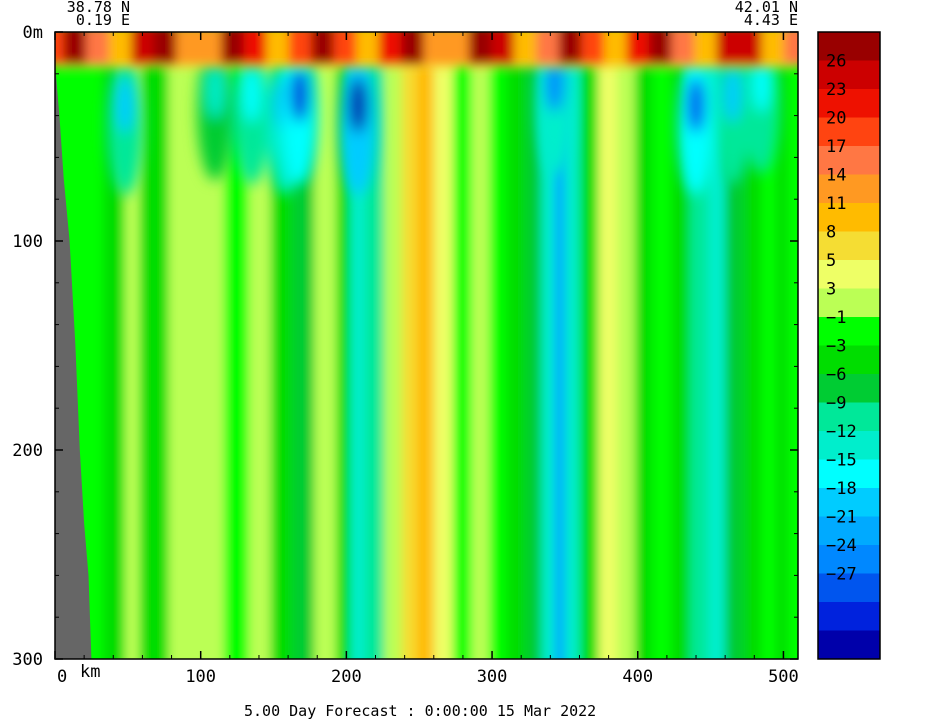  What do you see at coordinates (836, 147) in the screenshot?
I see `colorbar-label: 17` at bounding box center [836, 147].